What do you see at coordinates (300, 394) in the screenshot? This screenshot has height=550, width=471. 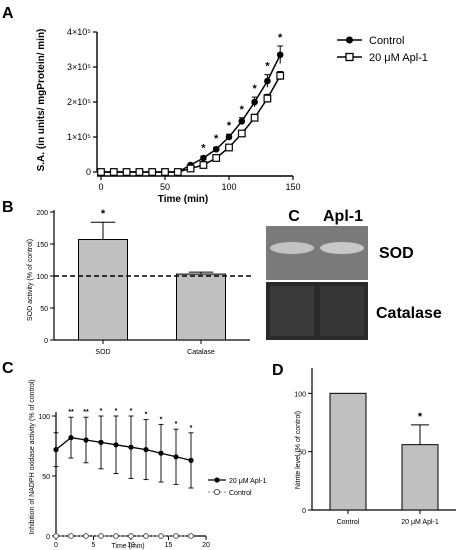 I see `d-ytick-label: 100` at bounding box center [300, 394].